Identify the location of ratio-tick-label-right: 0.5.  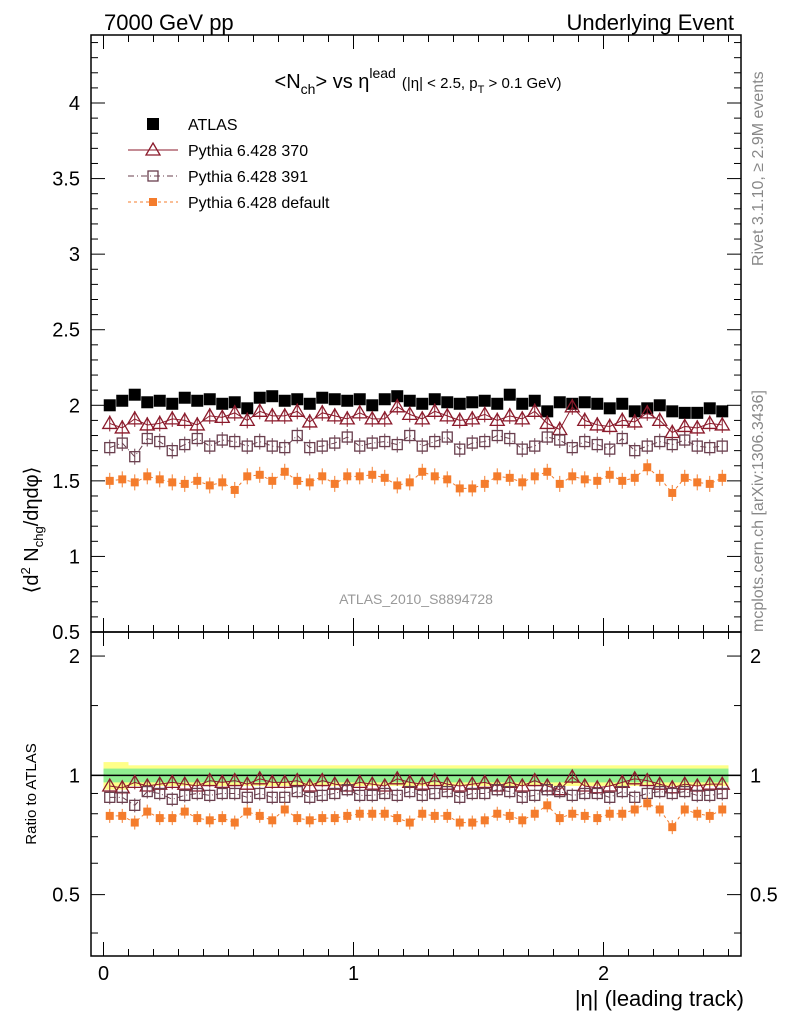
(764, 896).